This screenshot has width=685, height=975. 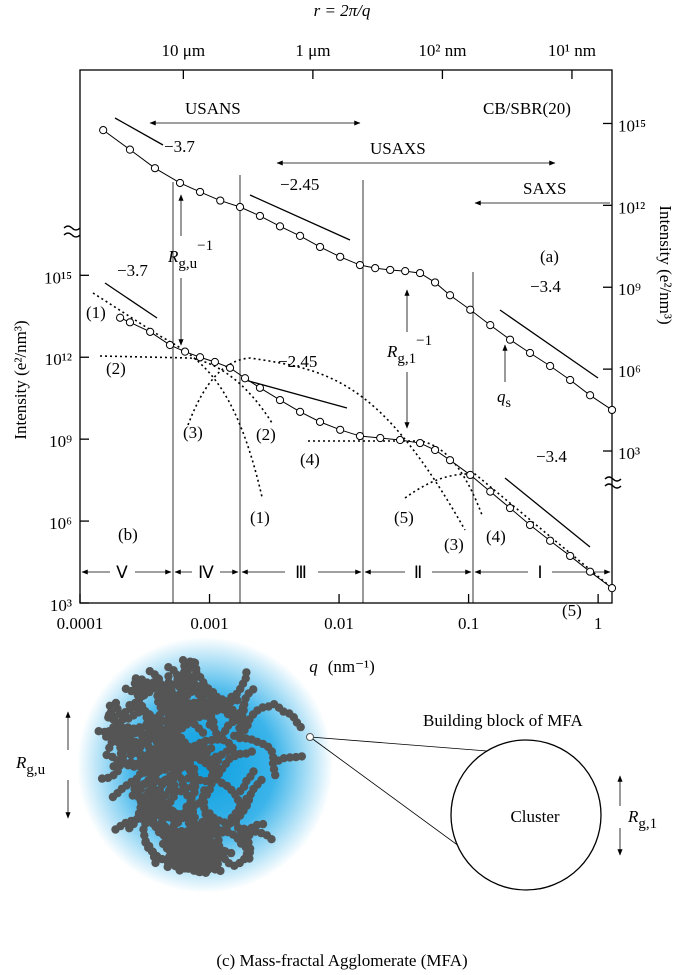 I want to click on y2-tick-label: 10¹², so click(x=631, y=207).